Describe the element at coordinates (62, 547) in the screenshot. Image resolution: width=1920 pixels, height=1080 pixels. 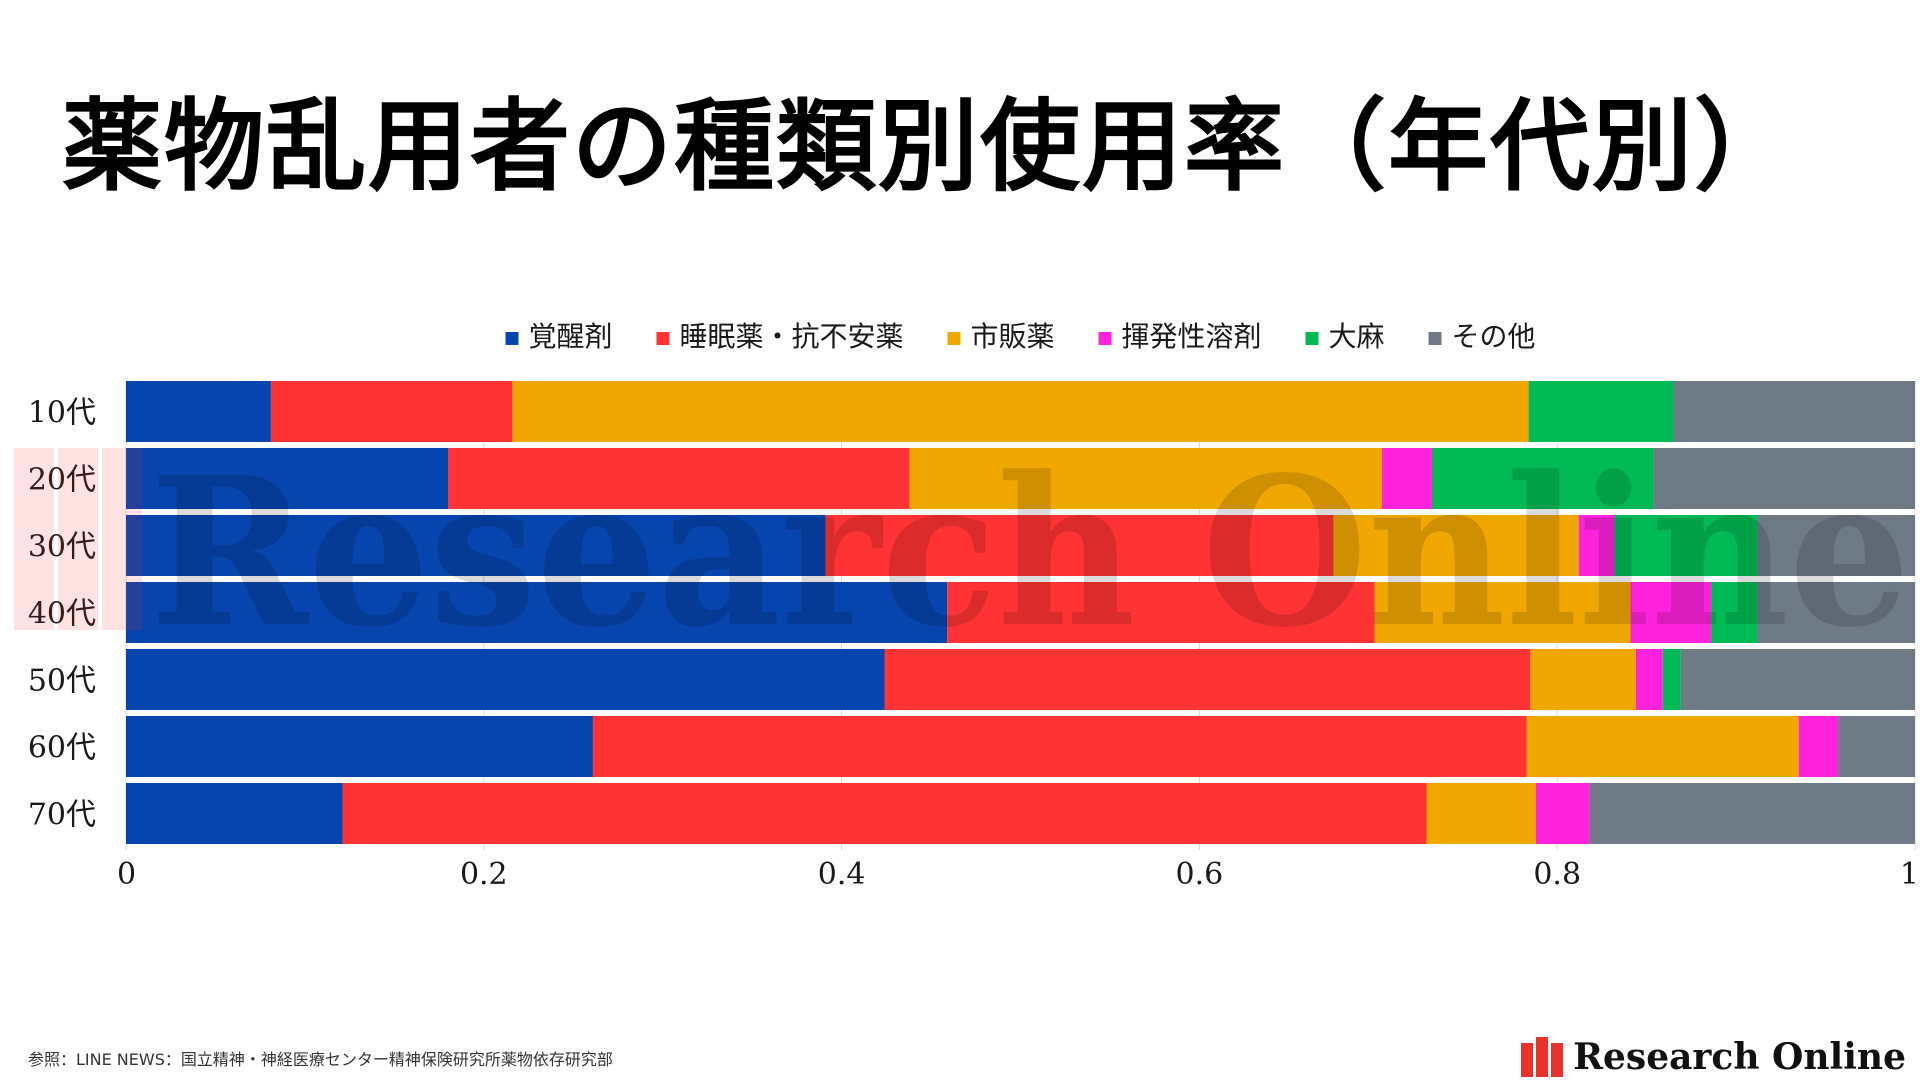
I see `category-label: 30代` at that location.